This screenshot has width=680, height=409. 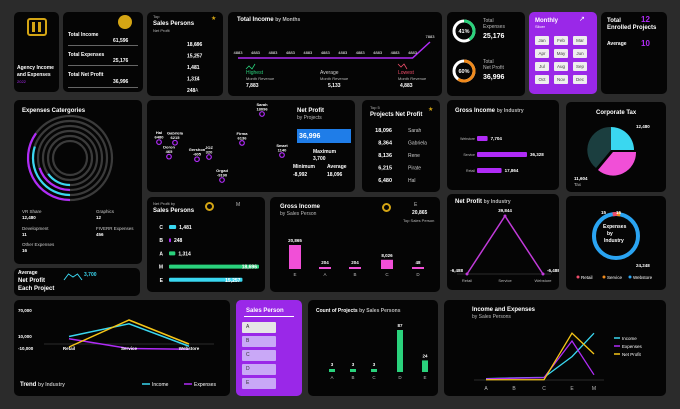 I want to click on month-option: Apr, so click(x=542, y=53).